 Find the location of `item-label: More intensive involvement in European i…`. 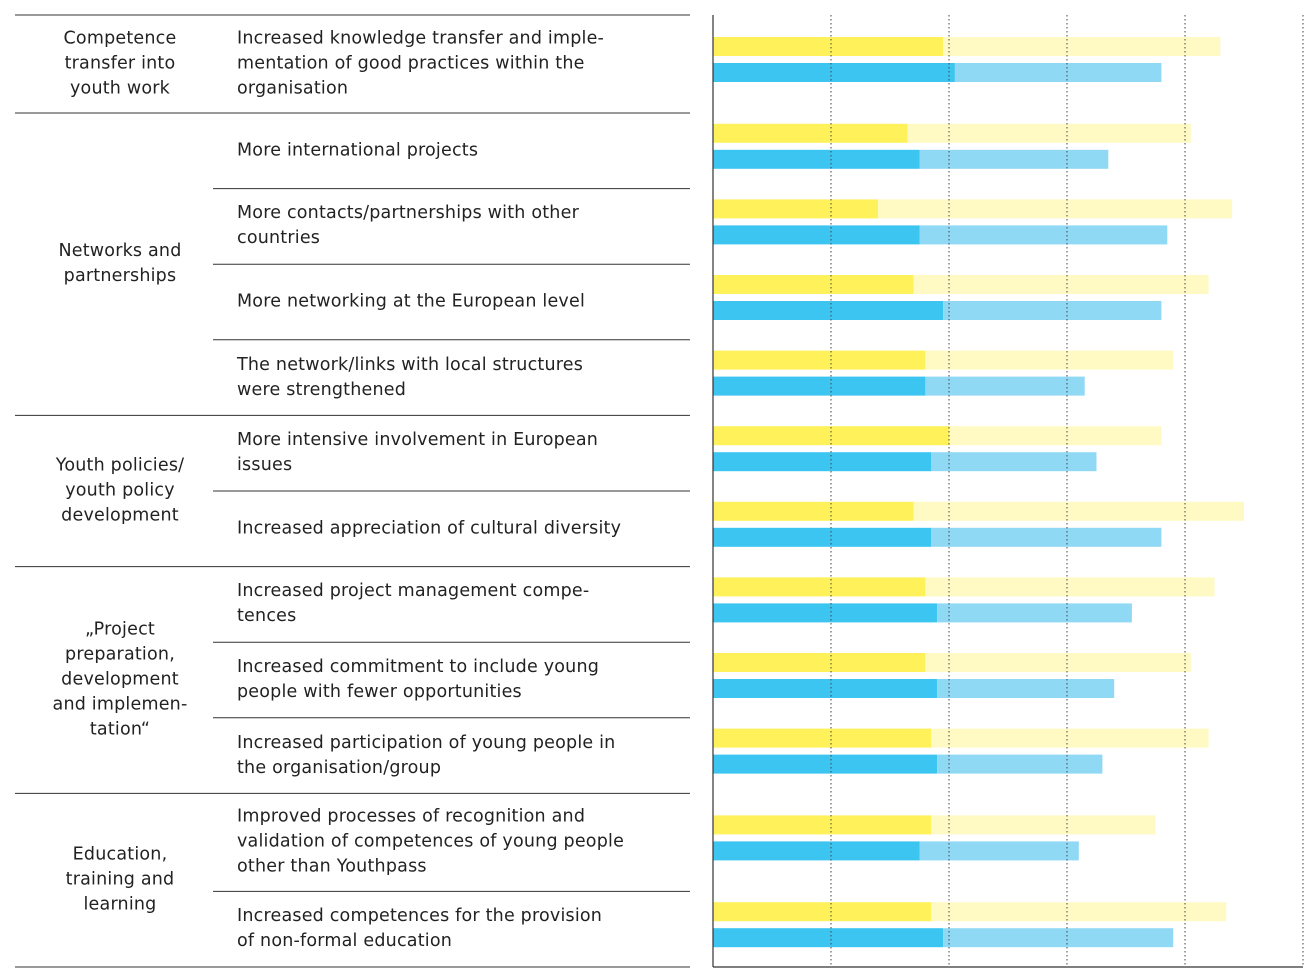

item-label: More intensive involvement in European i… is located at coordinates (418, 453).